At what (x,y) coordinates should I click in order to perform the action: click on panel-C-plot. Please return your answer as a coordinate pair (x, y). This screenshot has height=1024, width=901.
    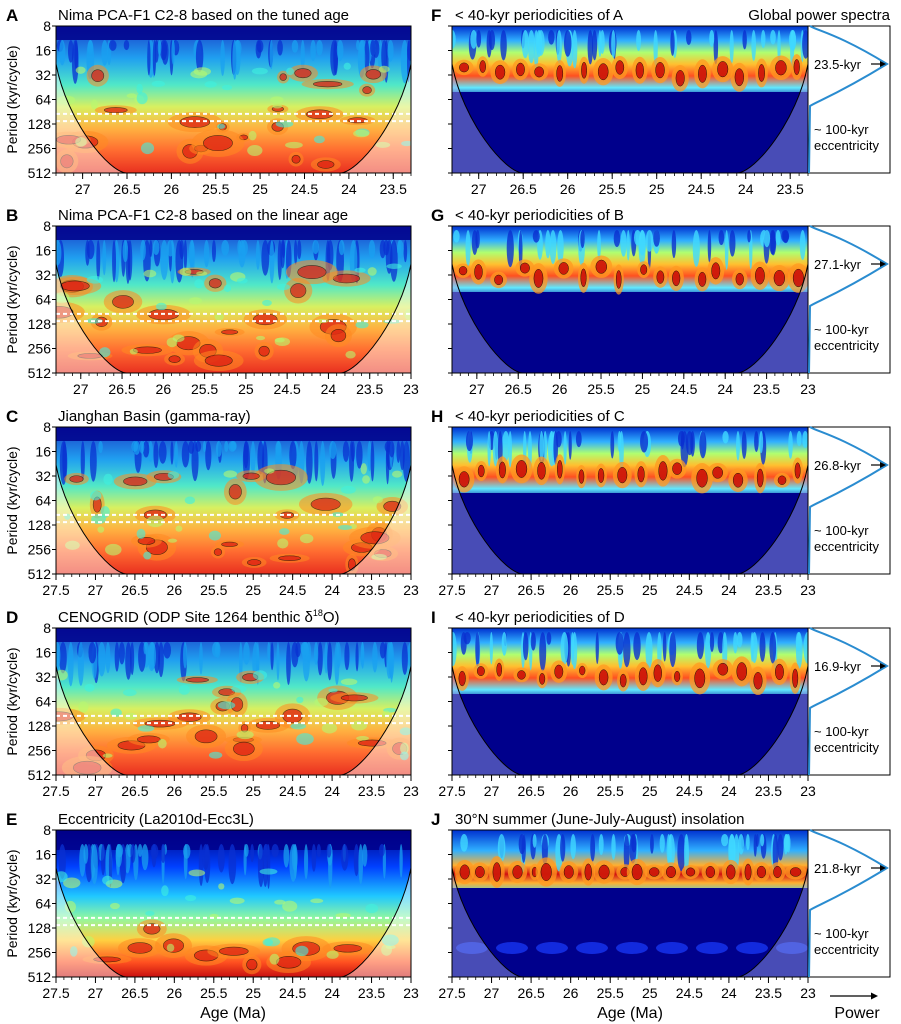
    Looking at the image, I should click on (233, 500).